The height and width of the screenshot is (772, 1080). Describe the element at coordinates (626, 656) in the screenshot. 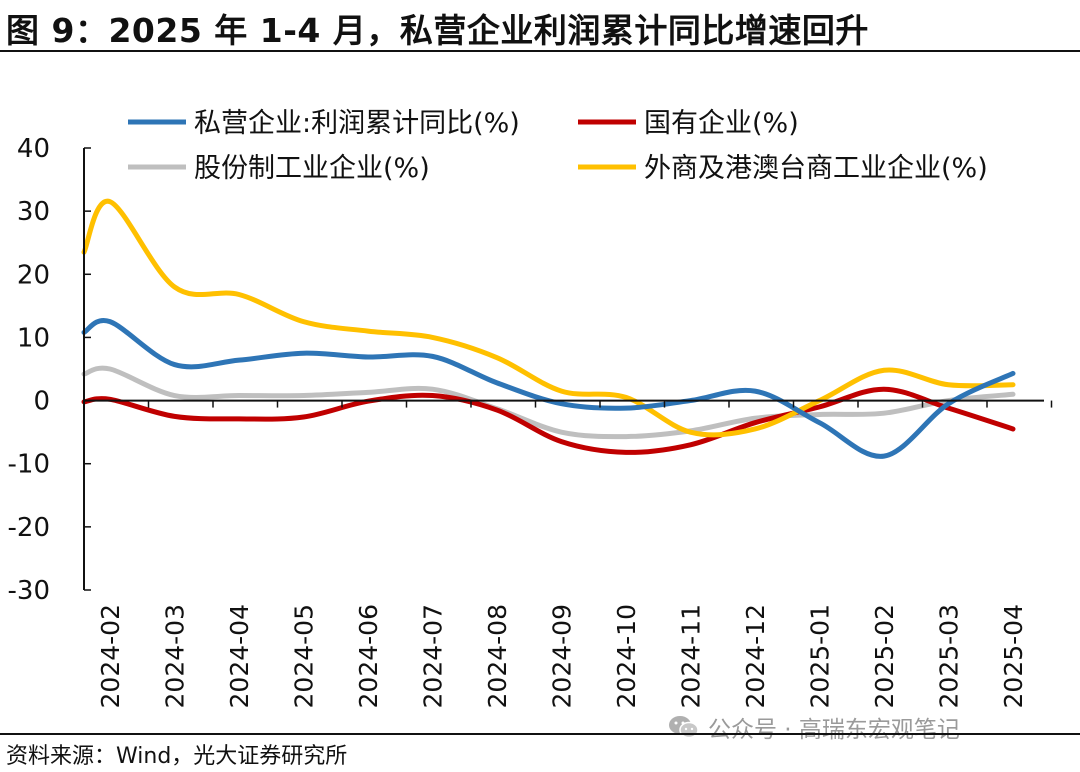

I see `x-tick-label: 2024-10` at that location.